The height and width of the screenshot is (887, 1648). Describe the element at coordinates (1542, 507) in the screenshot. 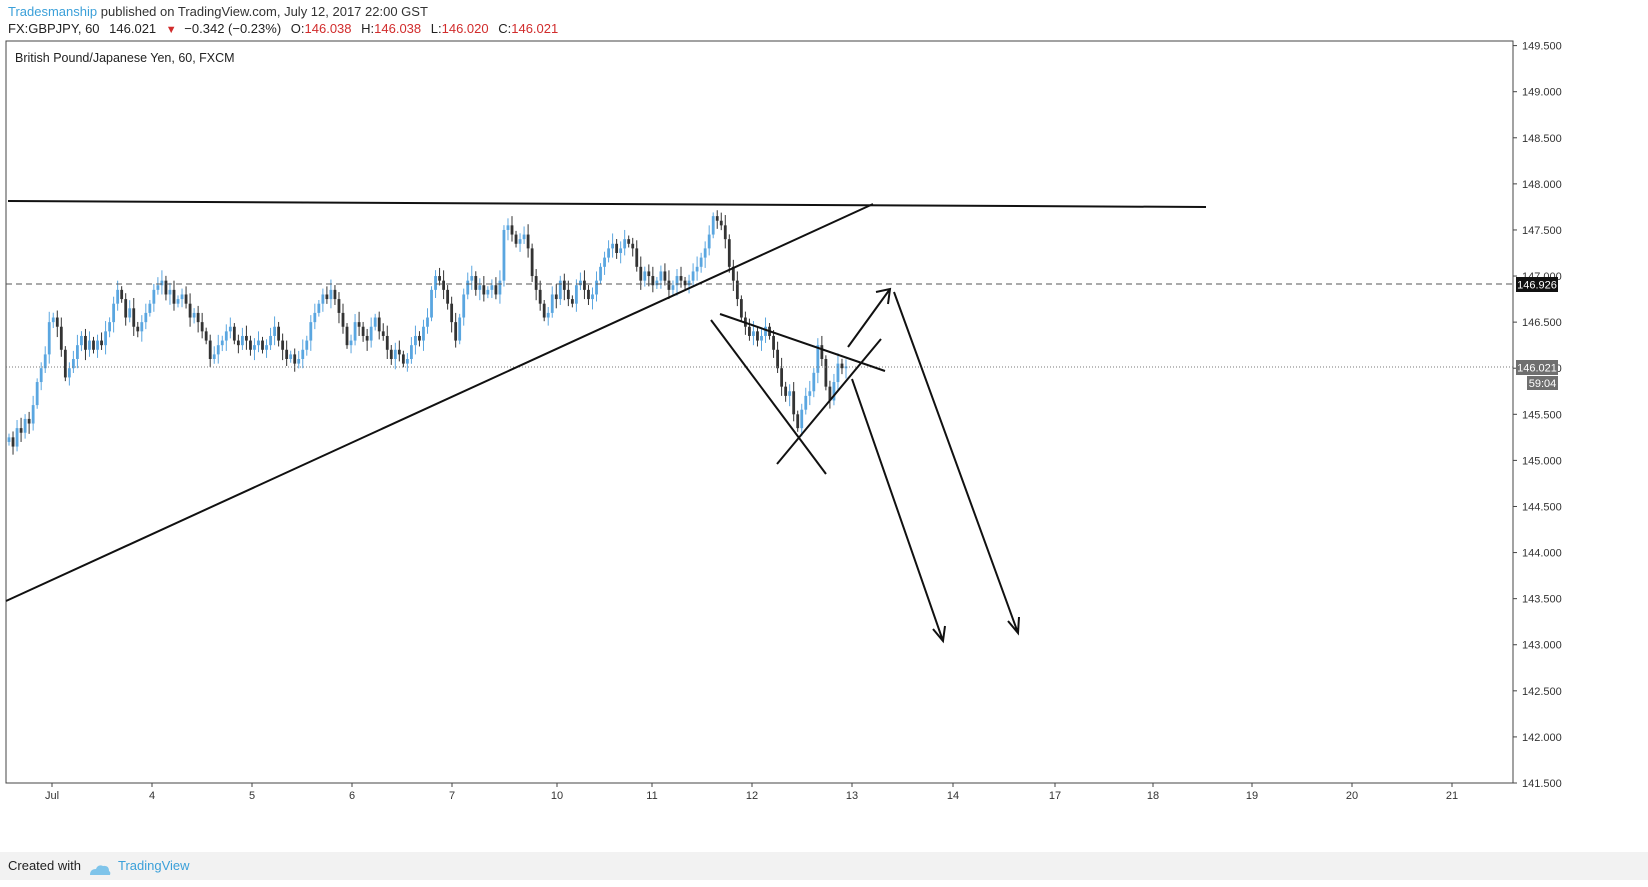

I see `y-tick-label: 144.500` at that location.